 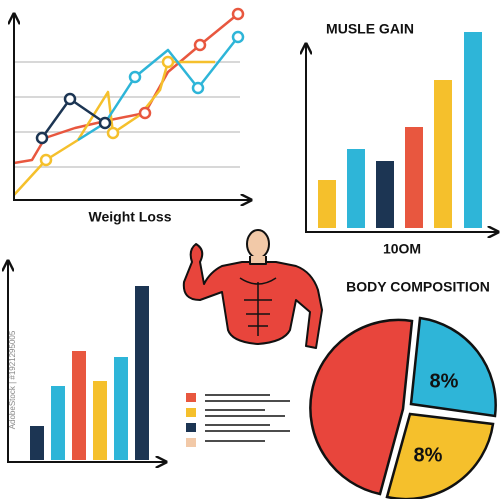 What do you see at coordinates (418, 287) in the screenshot?
I see `chart-title: BODY COMPOSITION` at bounding box center [418, 287].